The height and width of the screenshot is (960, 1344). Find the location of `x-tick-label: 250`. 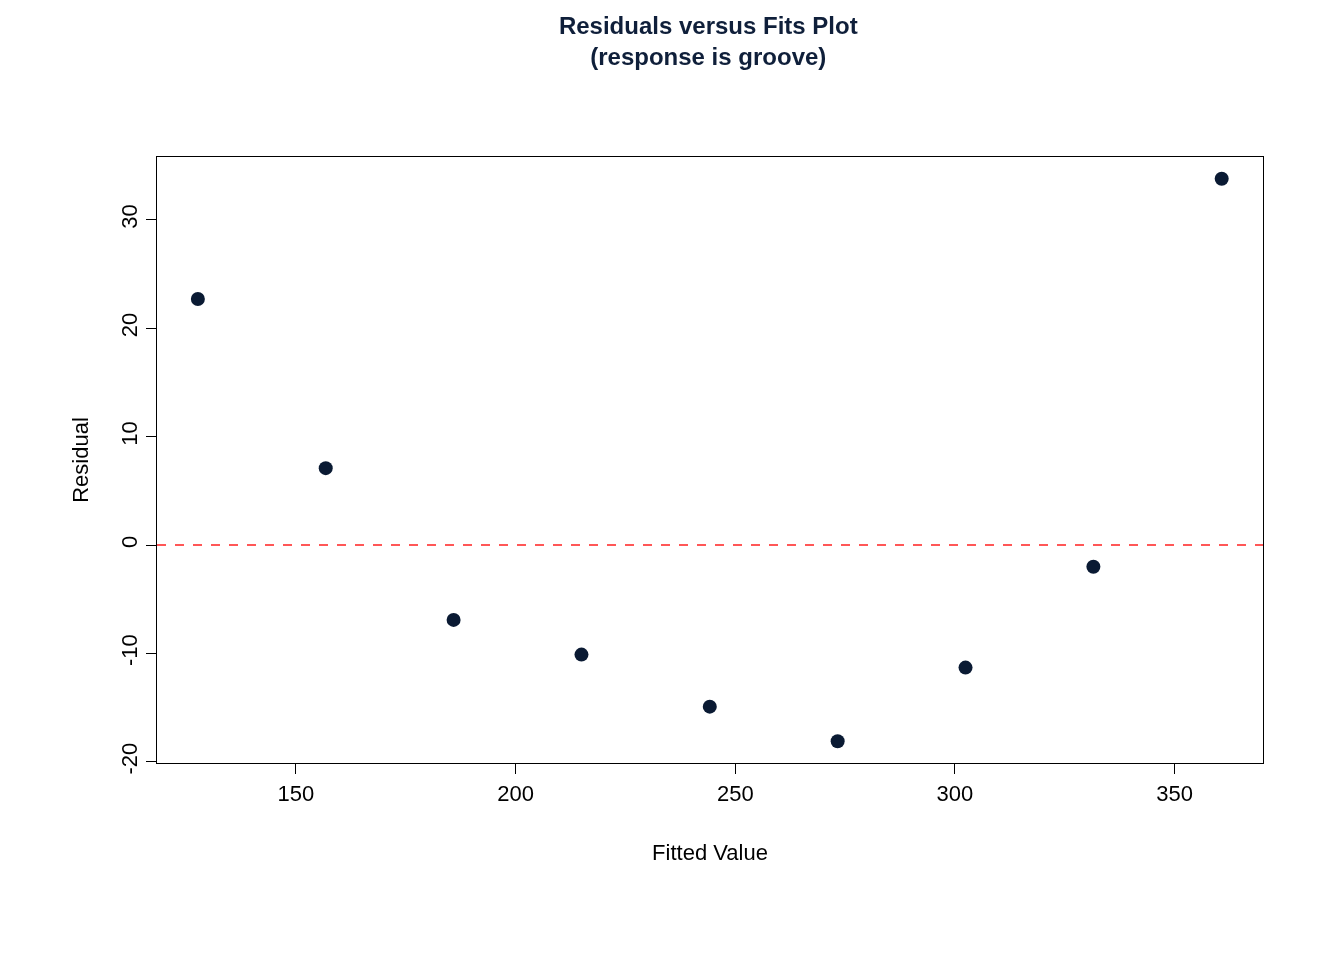

x-tick-label: 250 is located at coordinates (735, 793).